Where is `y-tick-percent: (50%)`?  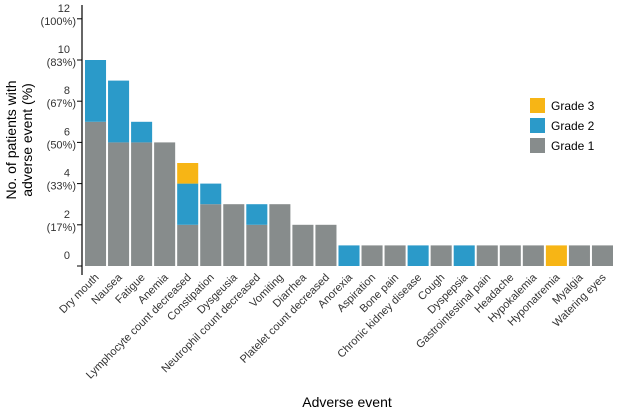
y-tick-percent: (50%) is located at coordinates (61, 145).